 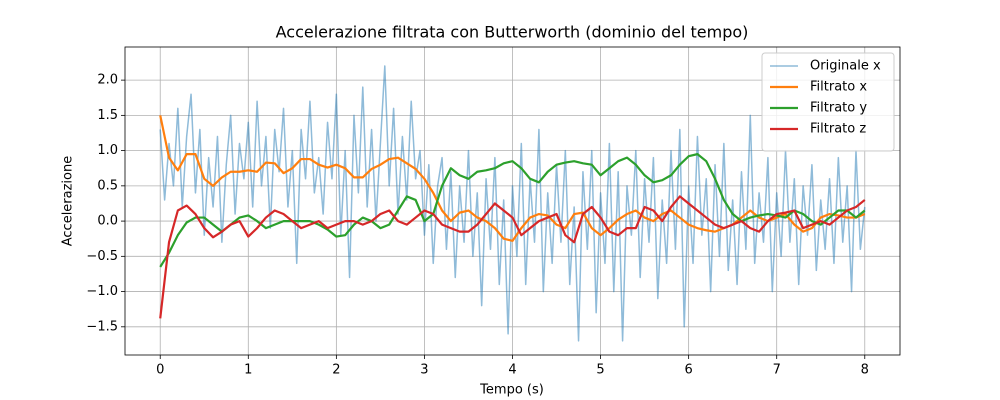 What do you see at coordinates (424, 370) in the screenshot?
I see `x-tick-label: 3` at bounding box center [424, 370].